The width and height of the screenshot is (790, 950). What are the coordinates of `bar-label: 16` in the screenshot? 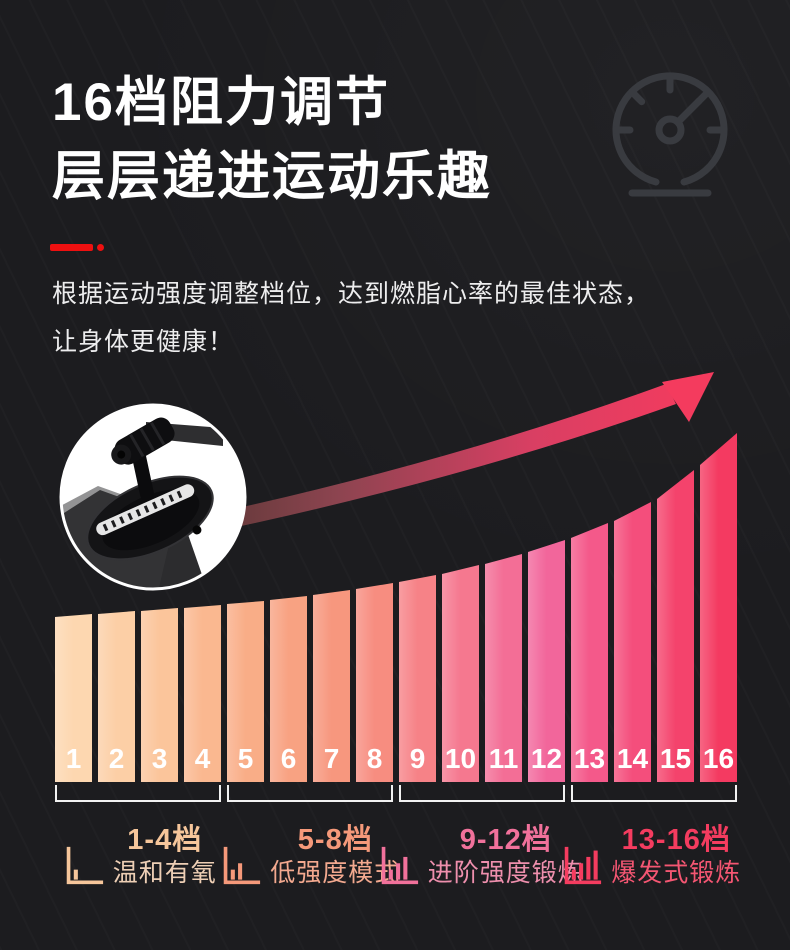 It's located at (718, 758).